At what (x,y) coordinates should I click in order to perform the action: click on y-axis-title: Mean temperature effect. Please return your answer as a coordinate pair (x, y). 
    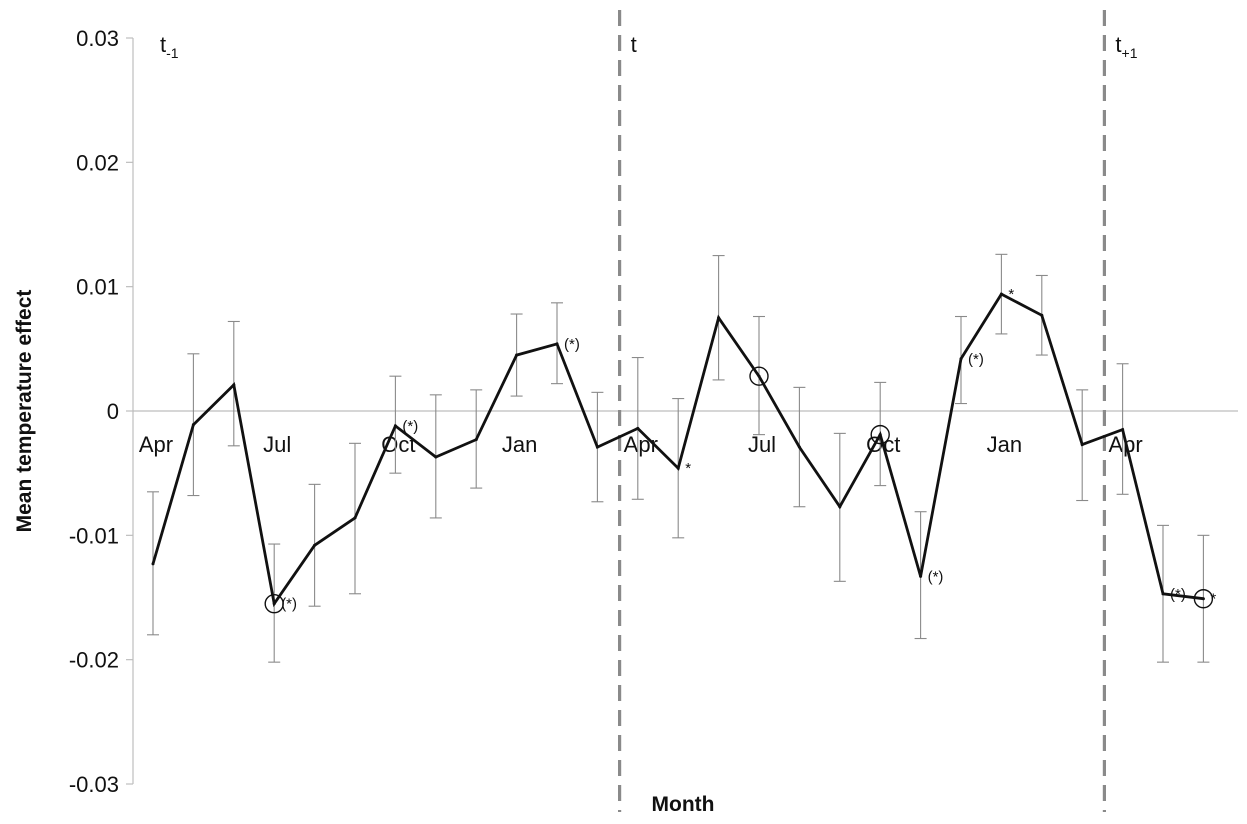
    Looking at the image, I should click on (24, 411).